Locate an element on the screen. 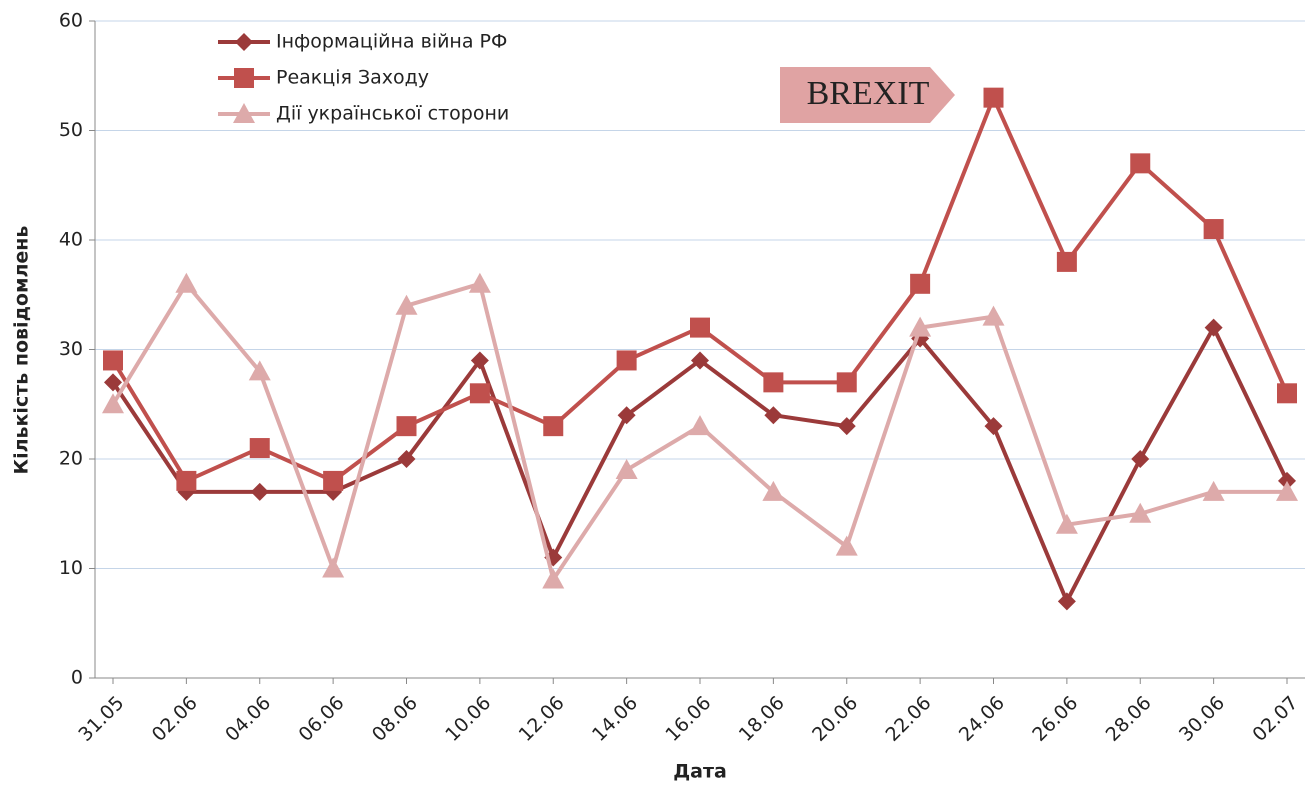 The width and height of the screenshot is (1316, 792). x-tick-label: 06.06 is located at coordinates (322, 719).